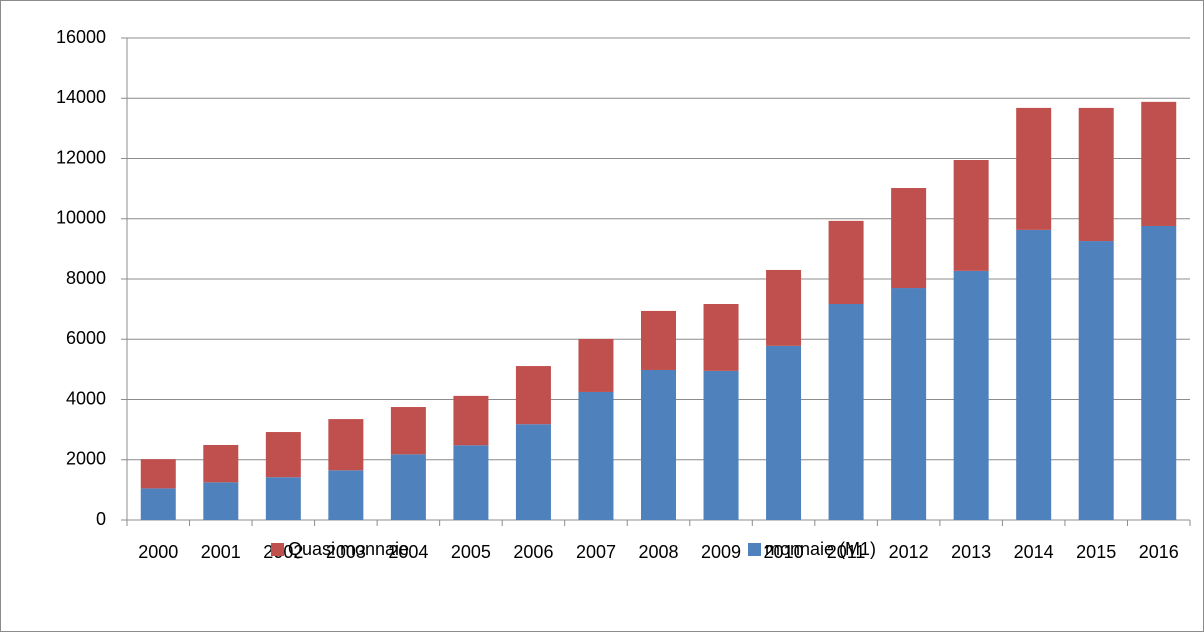 This screenshot has height=632, width=1204. What do you see at coordinates (346, 552) in the screenshot?
I see `x-tick-label: 2003` at bounding box center [346, 552].